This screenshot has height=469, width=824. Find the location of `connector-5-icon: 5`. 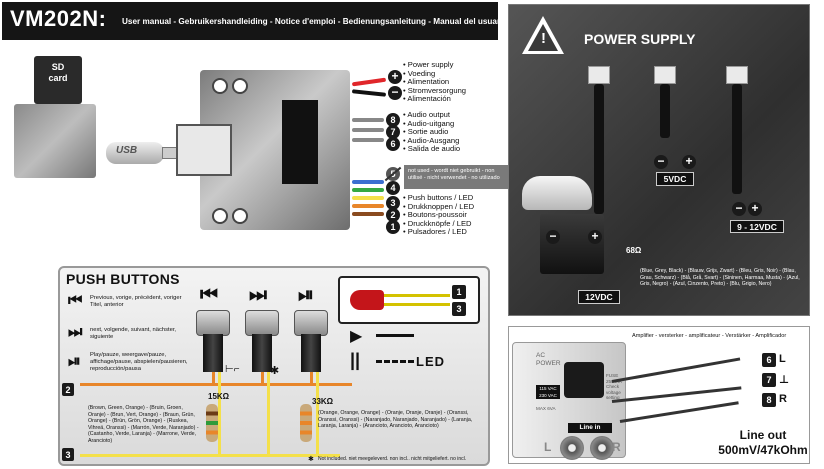

connector-5-icon: 5 is located at coordinates (393, 174).